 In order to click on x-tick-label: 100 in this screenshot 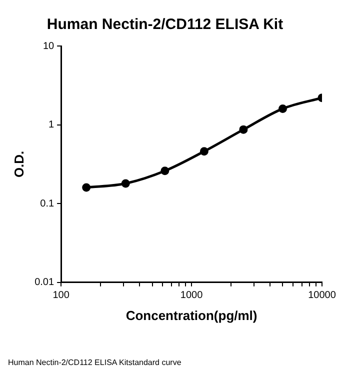, I will do `click(61, 296)`.